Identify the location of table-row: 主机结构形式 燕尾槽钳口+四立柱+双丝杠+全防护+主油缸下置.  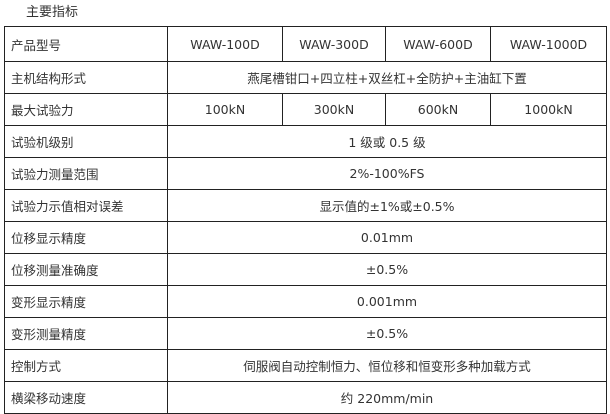
(305, 77).